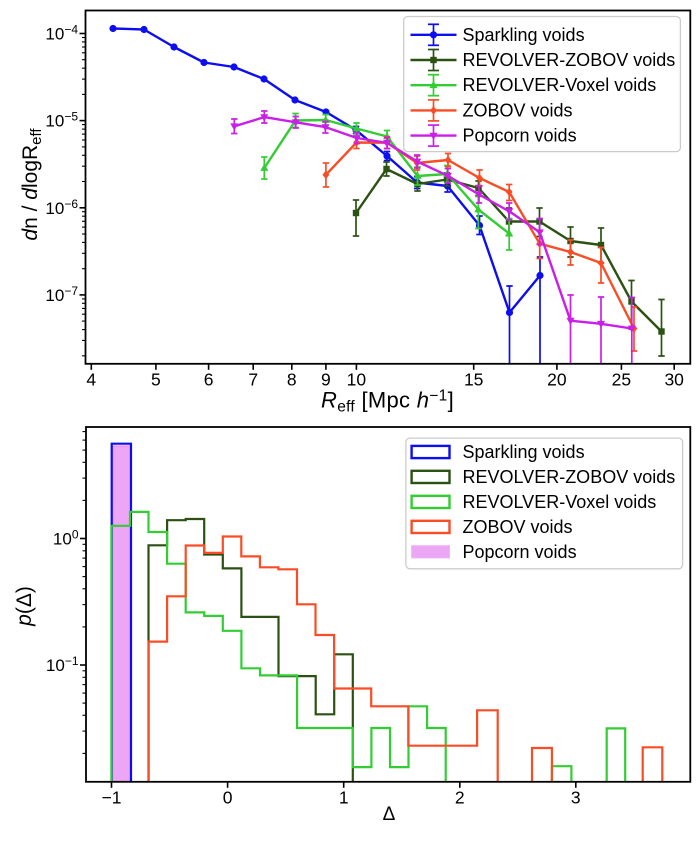 Image resolution: width=700 pixels, height=845 pixels. I want to click on svg-text: Δ, so click(389, 814).